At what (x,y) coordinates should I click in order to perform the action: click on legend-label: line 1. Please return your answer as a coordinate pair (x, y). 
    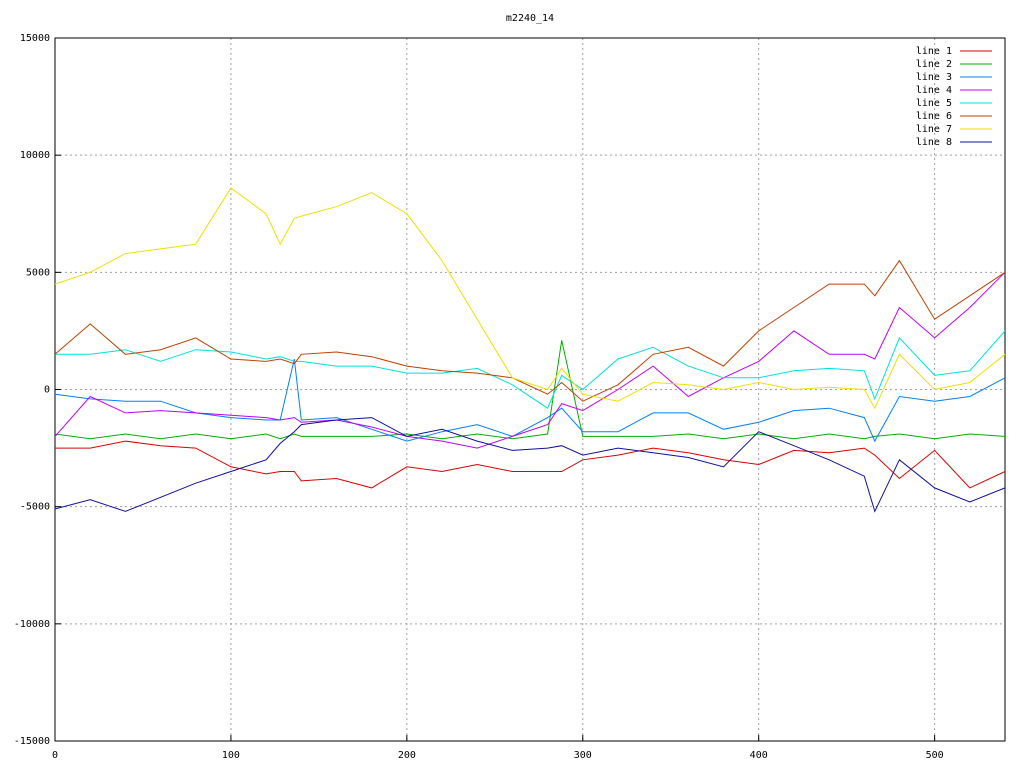
    Looking at the image, I should click on (934, 51).